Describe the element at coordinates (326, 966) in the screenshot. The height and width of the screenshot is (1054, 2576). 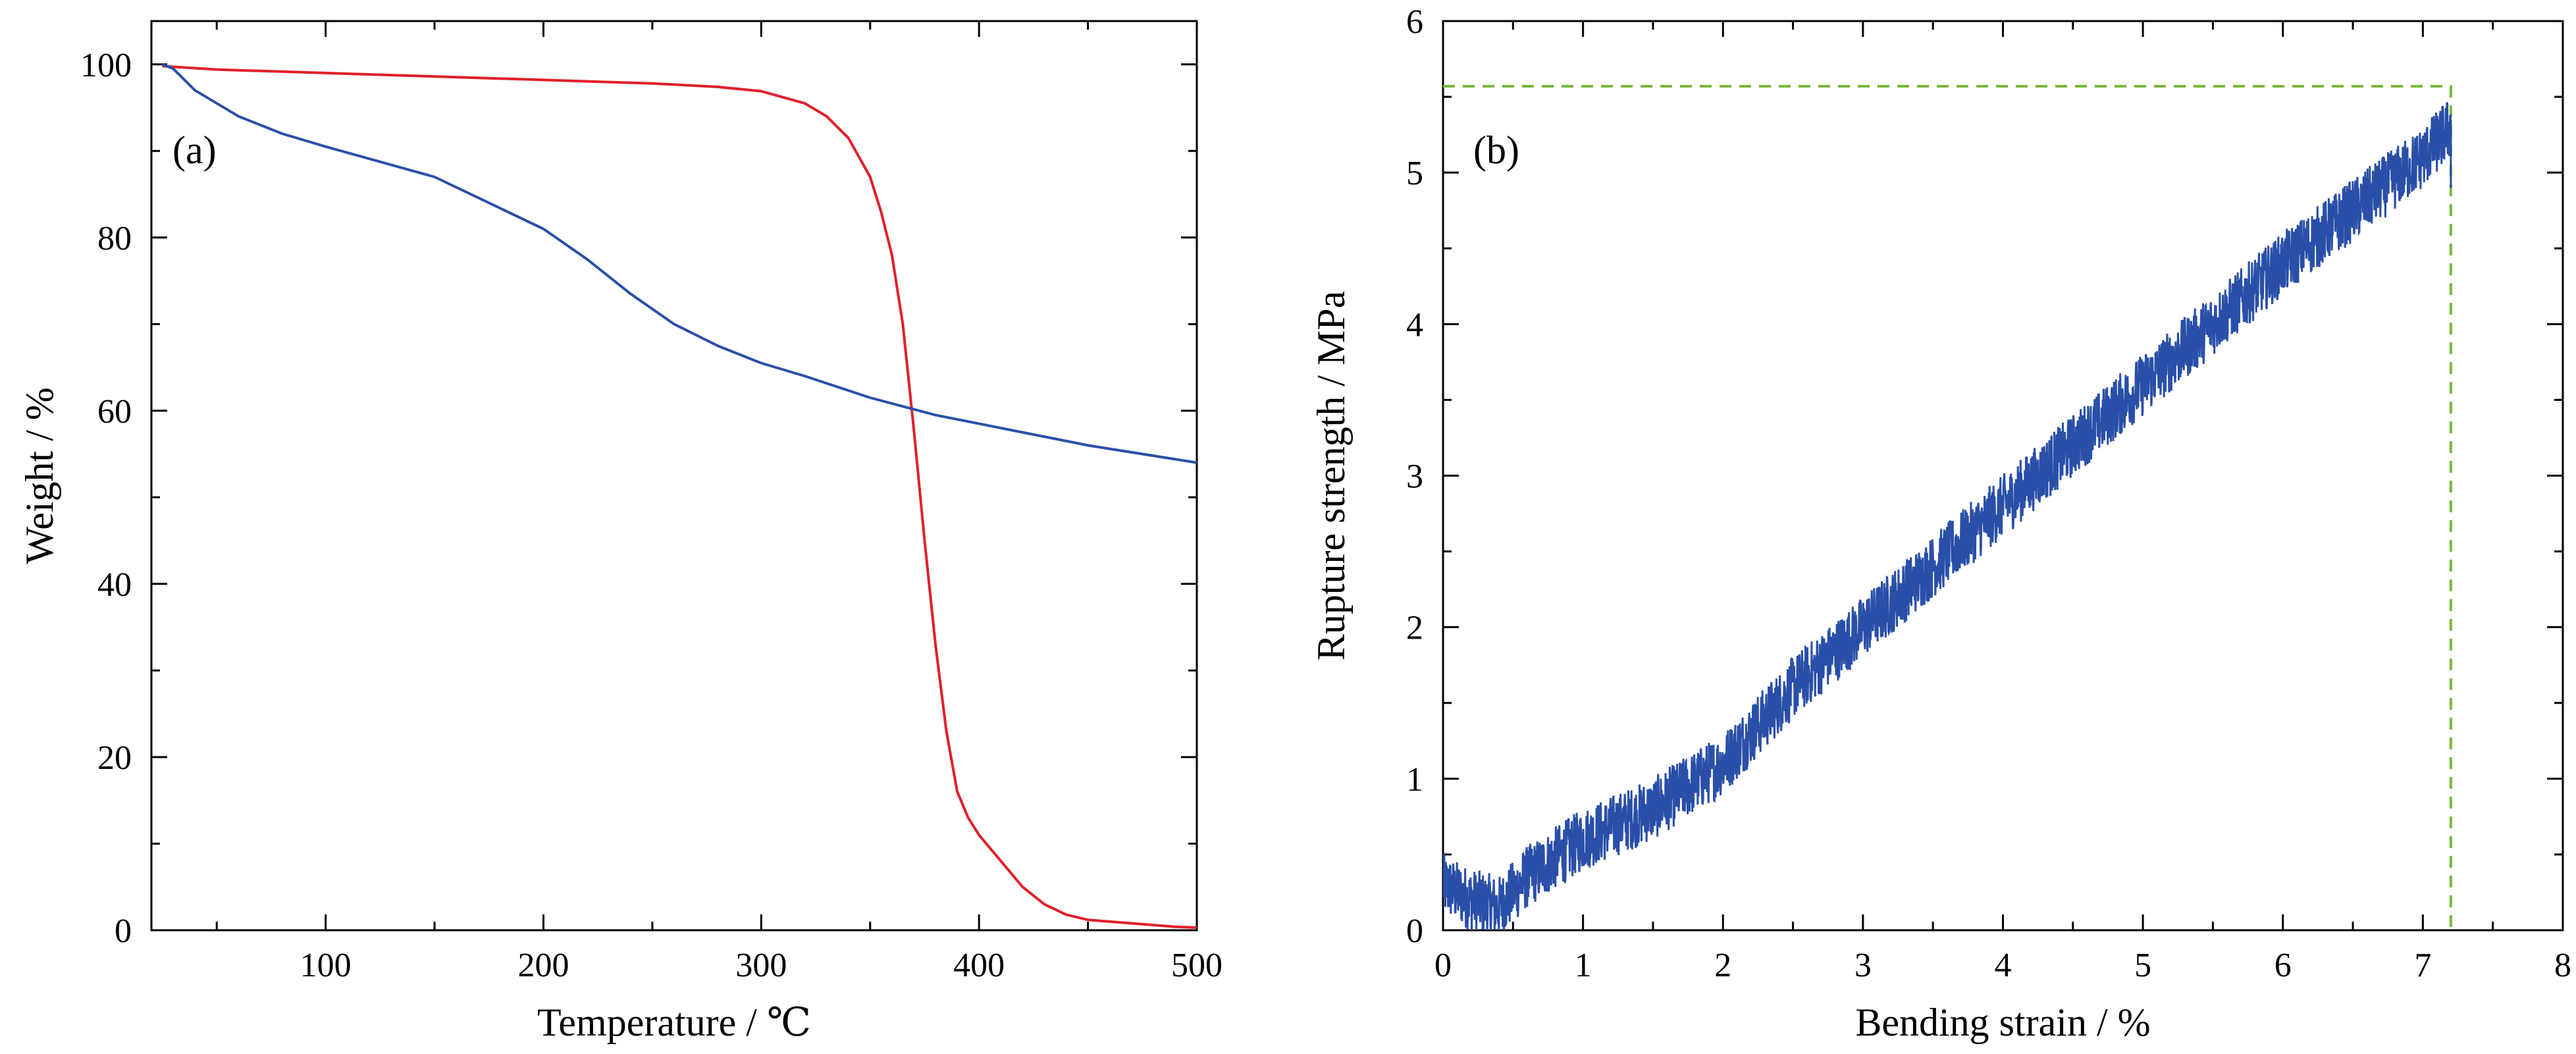
I see `x-tick-label: 100` at that location.